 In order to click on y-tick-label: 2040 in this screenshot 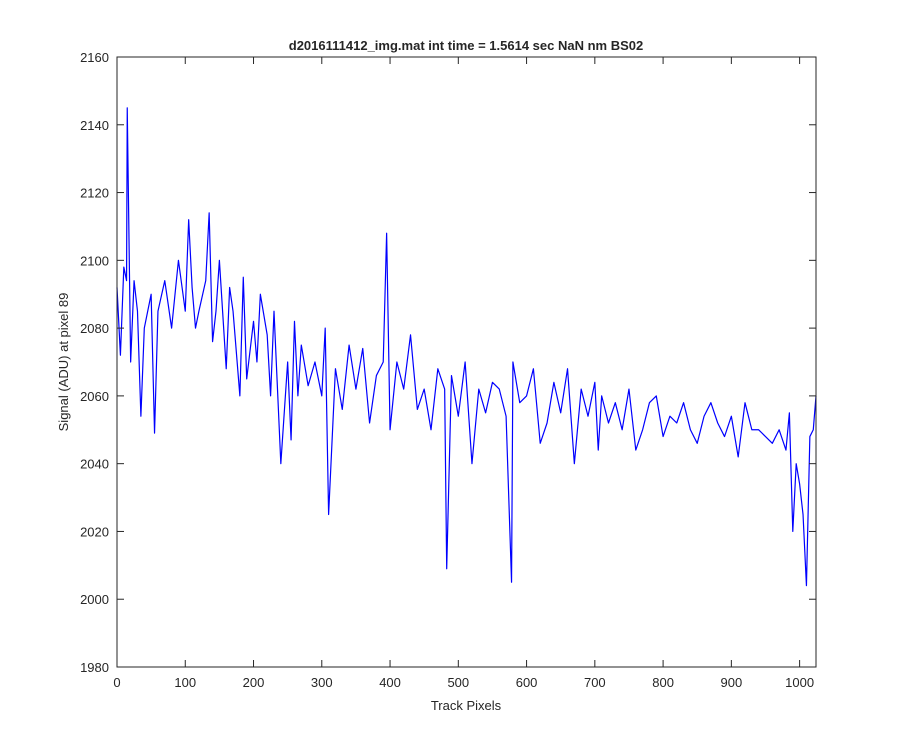, I will do `click(94, 464)`.